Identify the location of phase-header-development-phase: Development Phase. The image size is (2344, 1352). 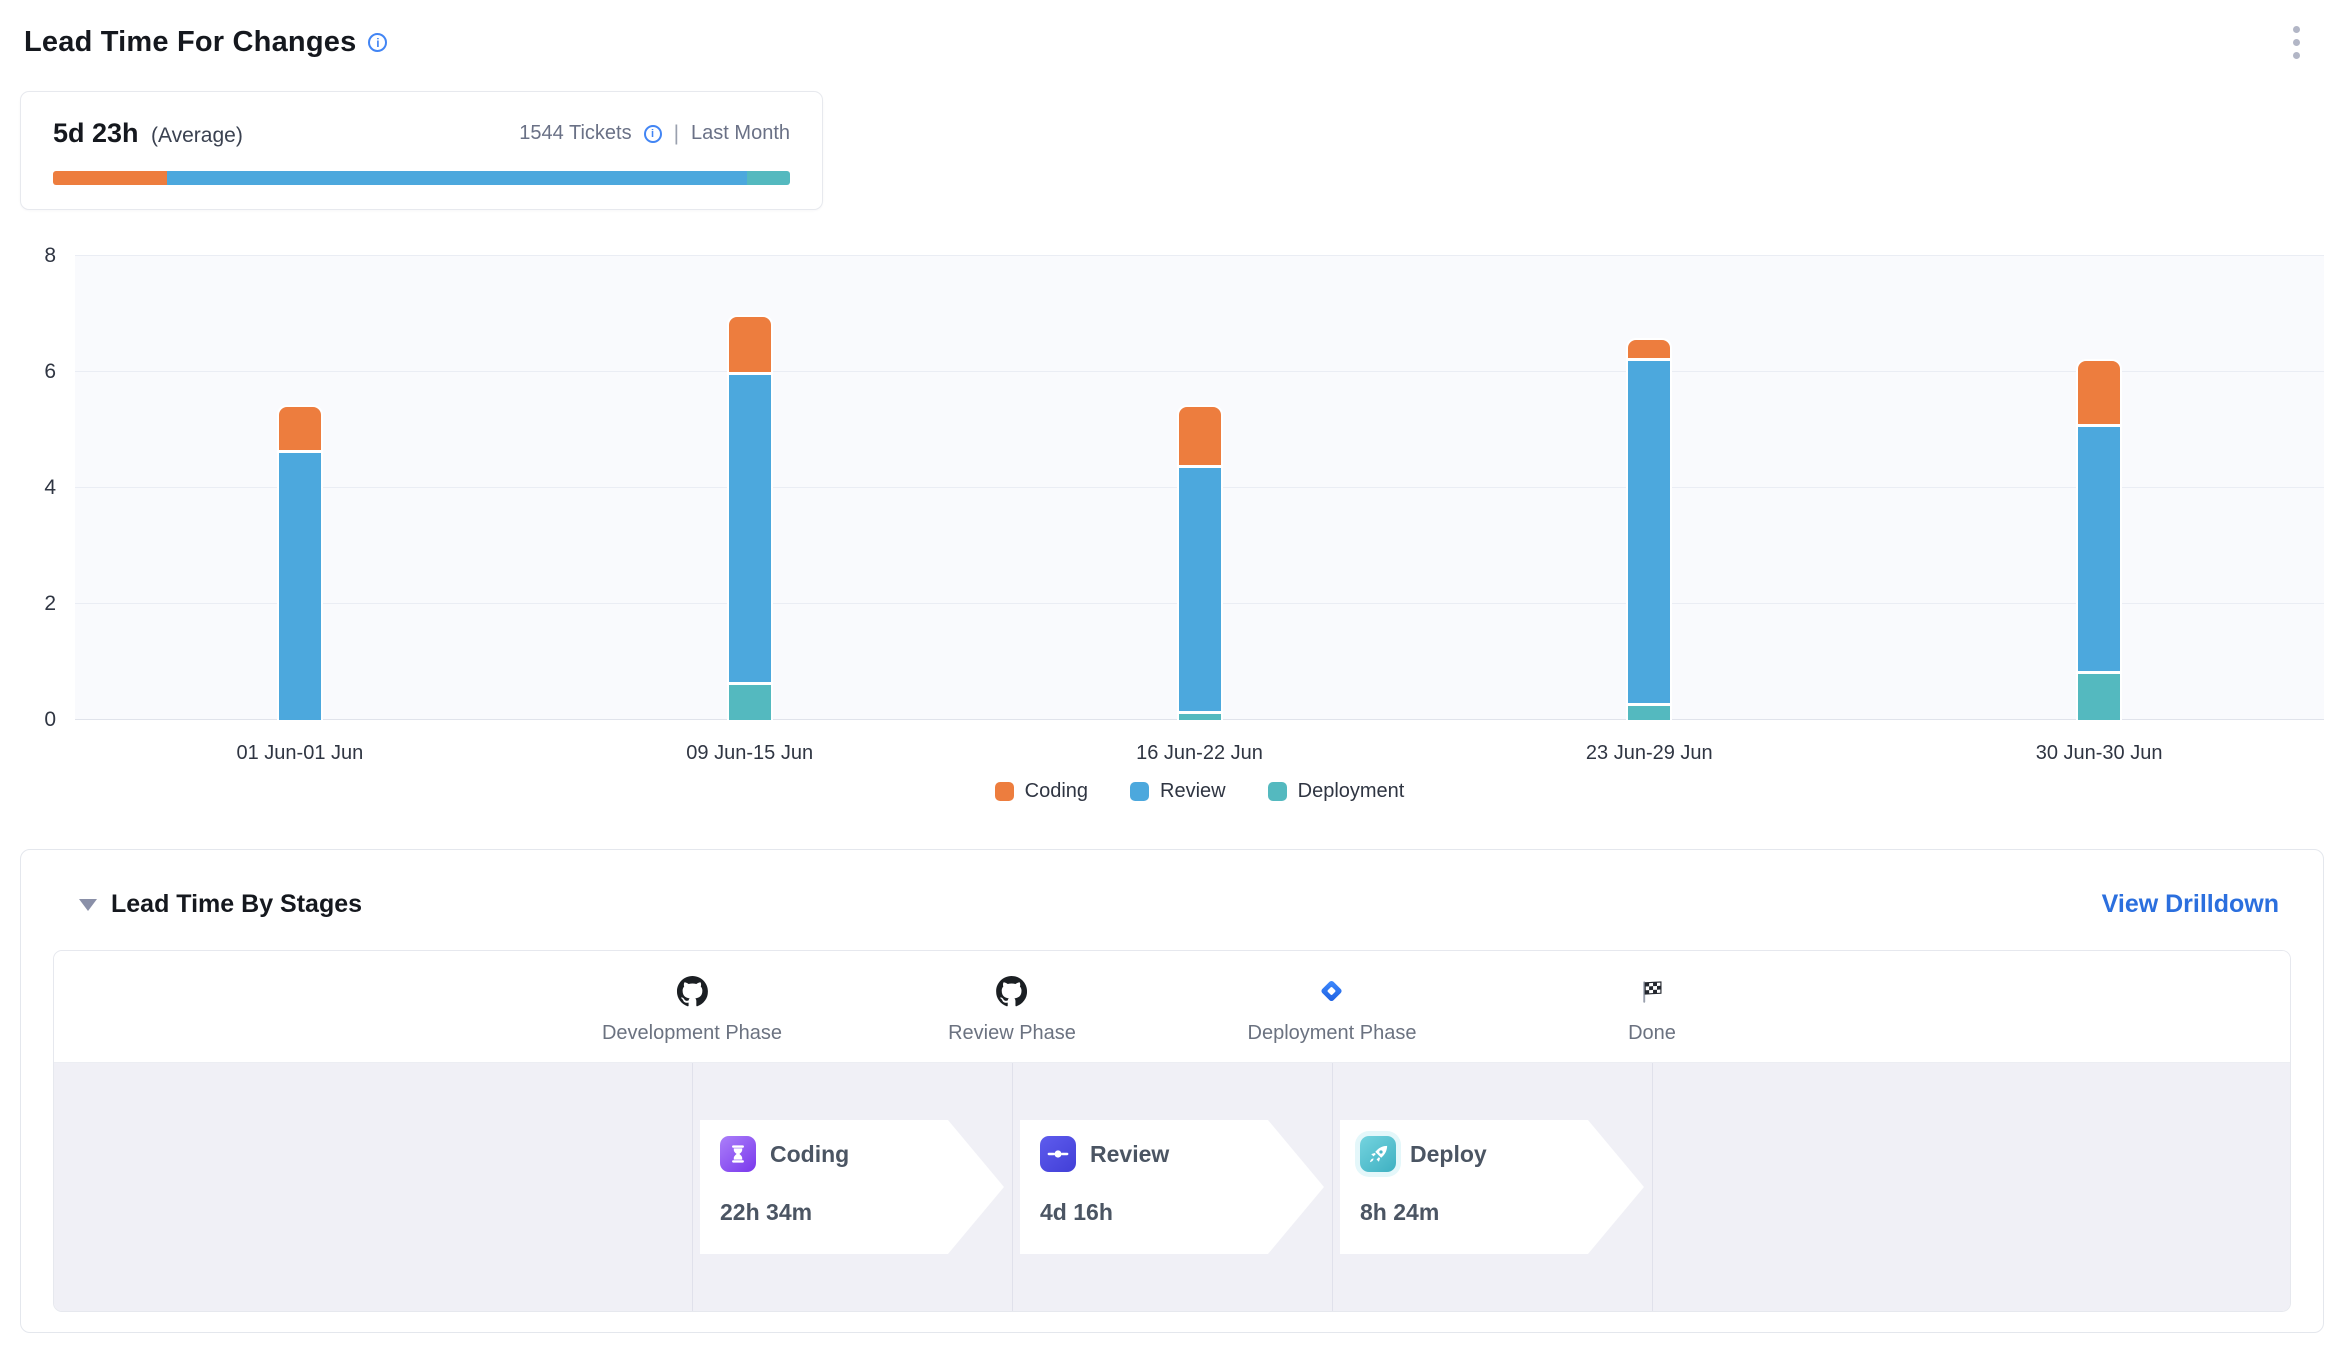
(692, 1010).